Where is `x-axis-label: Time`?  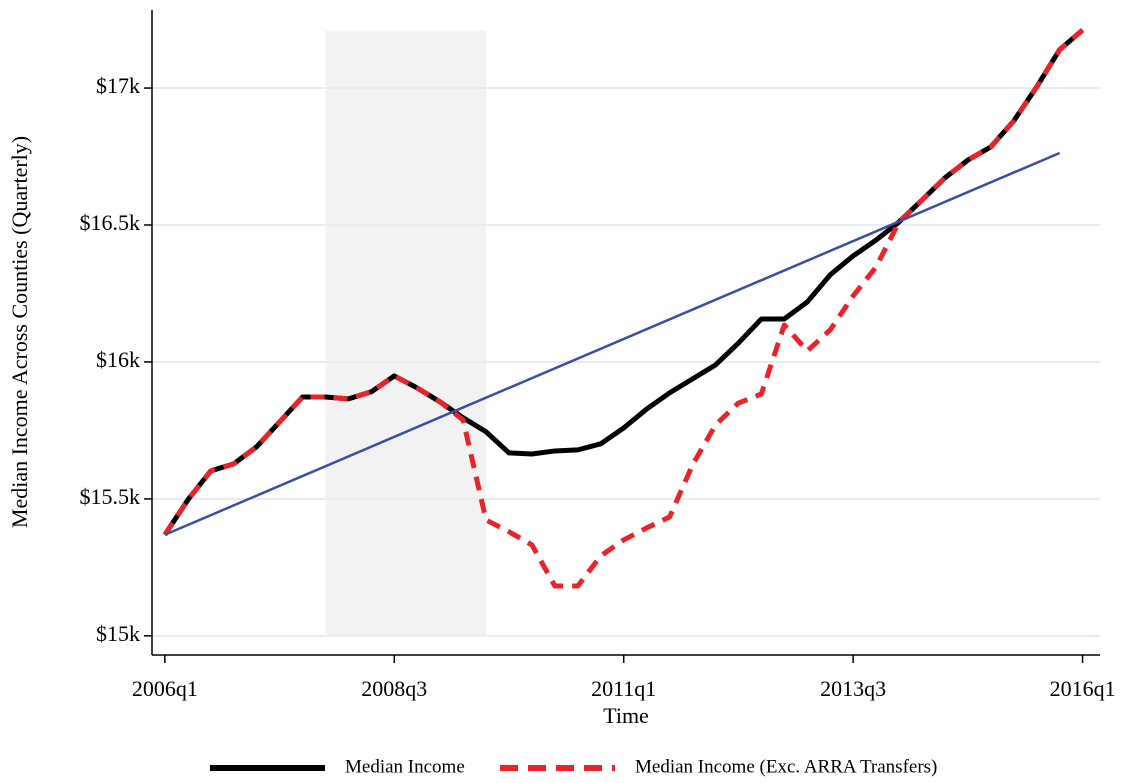
x-axis-label: Time is located at coordinates (626, 715).